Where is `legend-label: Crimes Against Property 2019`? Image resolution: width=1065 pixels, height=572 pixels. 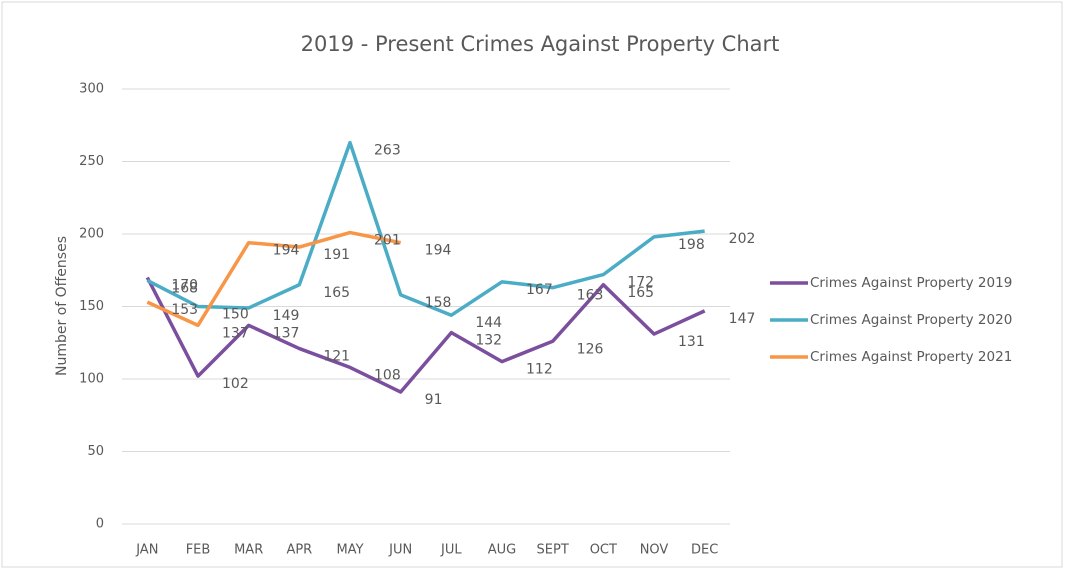
legend-label: Crimes Against Property 2019 is located at coordinates (911, 283).